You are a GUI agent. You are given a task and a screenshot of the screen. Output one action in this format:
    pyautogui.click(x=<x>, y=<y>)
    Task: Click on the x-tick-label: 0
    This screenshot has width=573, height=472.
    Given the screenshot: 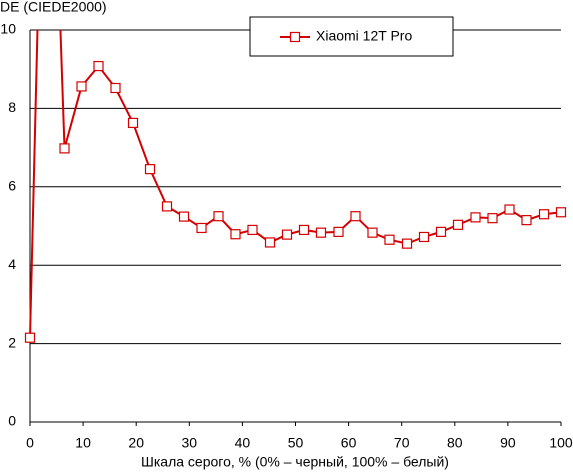 What is the action you would take?
    pyautogui.click(x=30, y=443)
    